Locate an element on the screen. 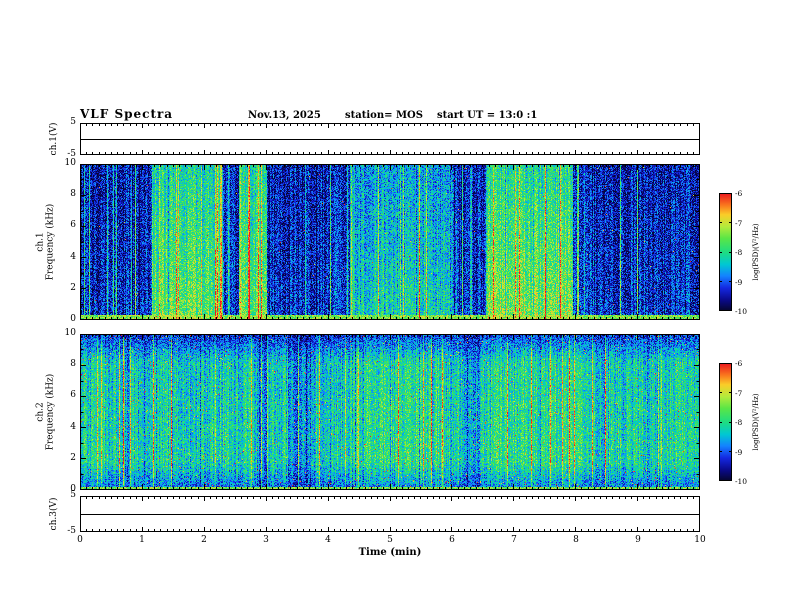 This screenshot has width=792, height=612. x-tick-label: 5 is located at coordinates (390, 540).